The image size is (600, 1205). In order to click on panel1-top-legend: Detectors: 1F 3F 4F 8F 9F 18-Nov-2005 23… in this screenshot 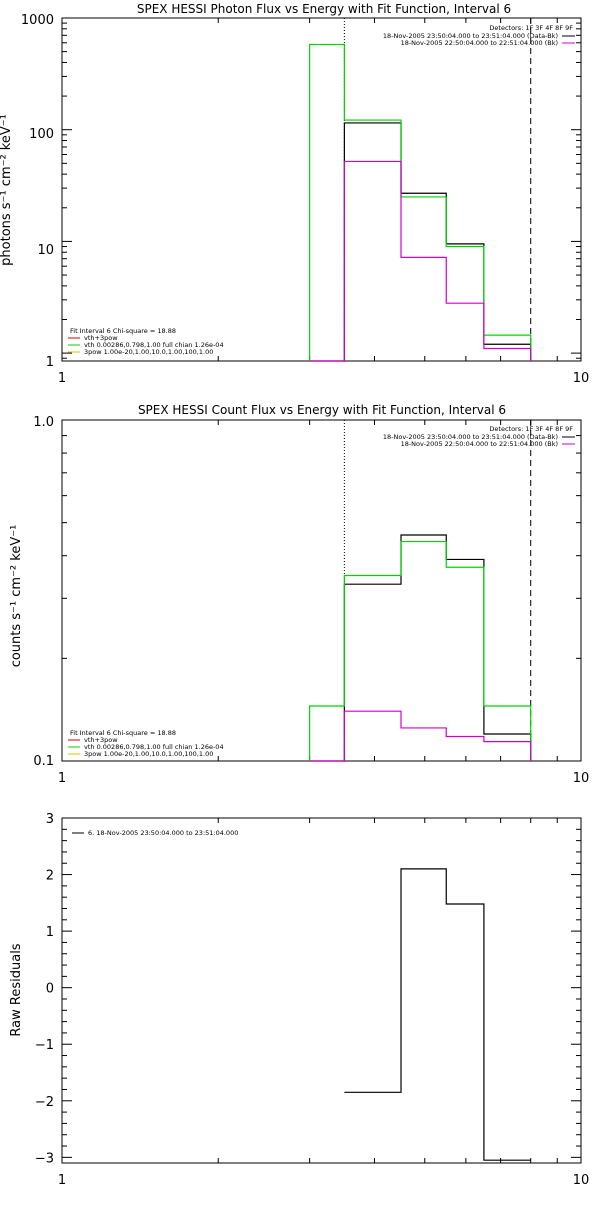, I will do `click(479, 35)`.